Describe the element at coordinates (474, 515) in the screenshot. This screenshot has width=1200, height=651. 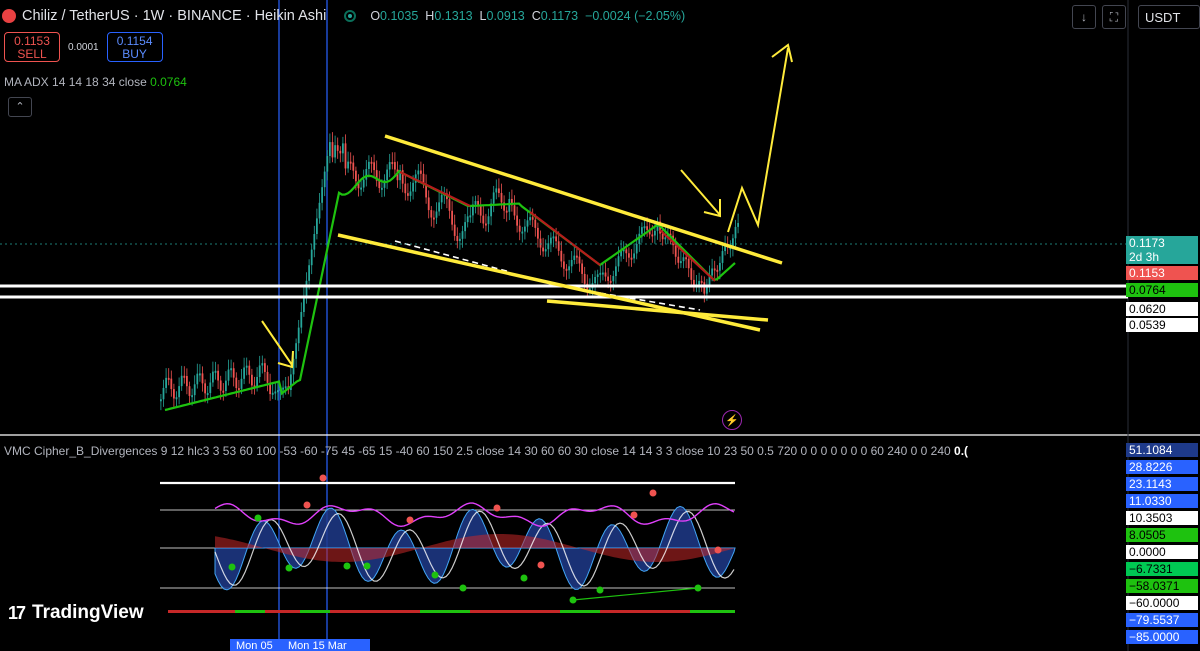
I see `rsi-line` at that location.